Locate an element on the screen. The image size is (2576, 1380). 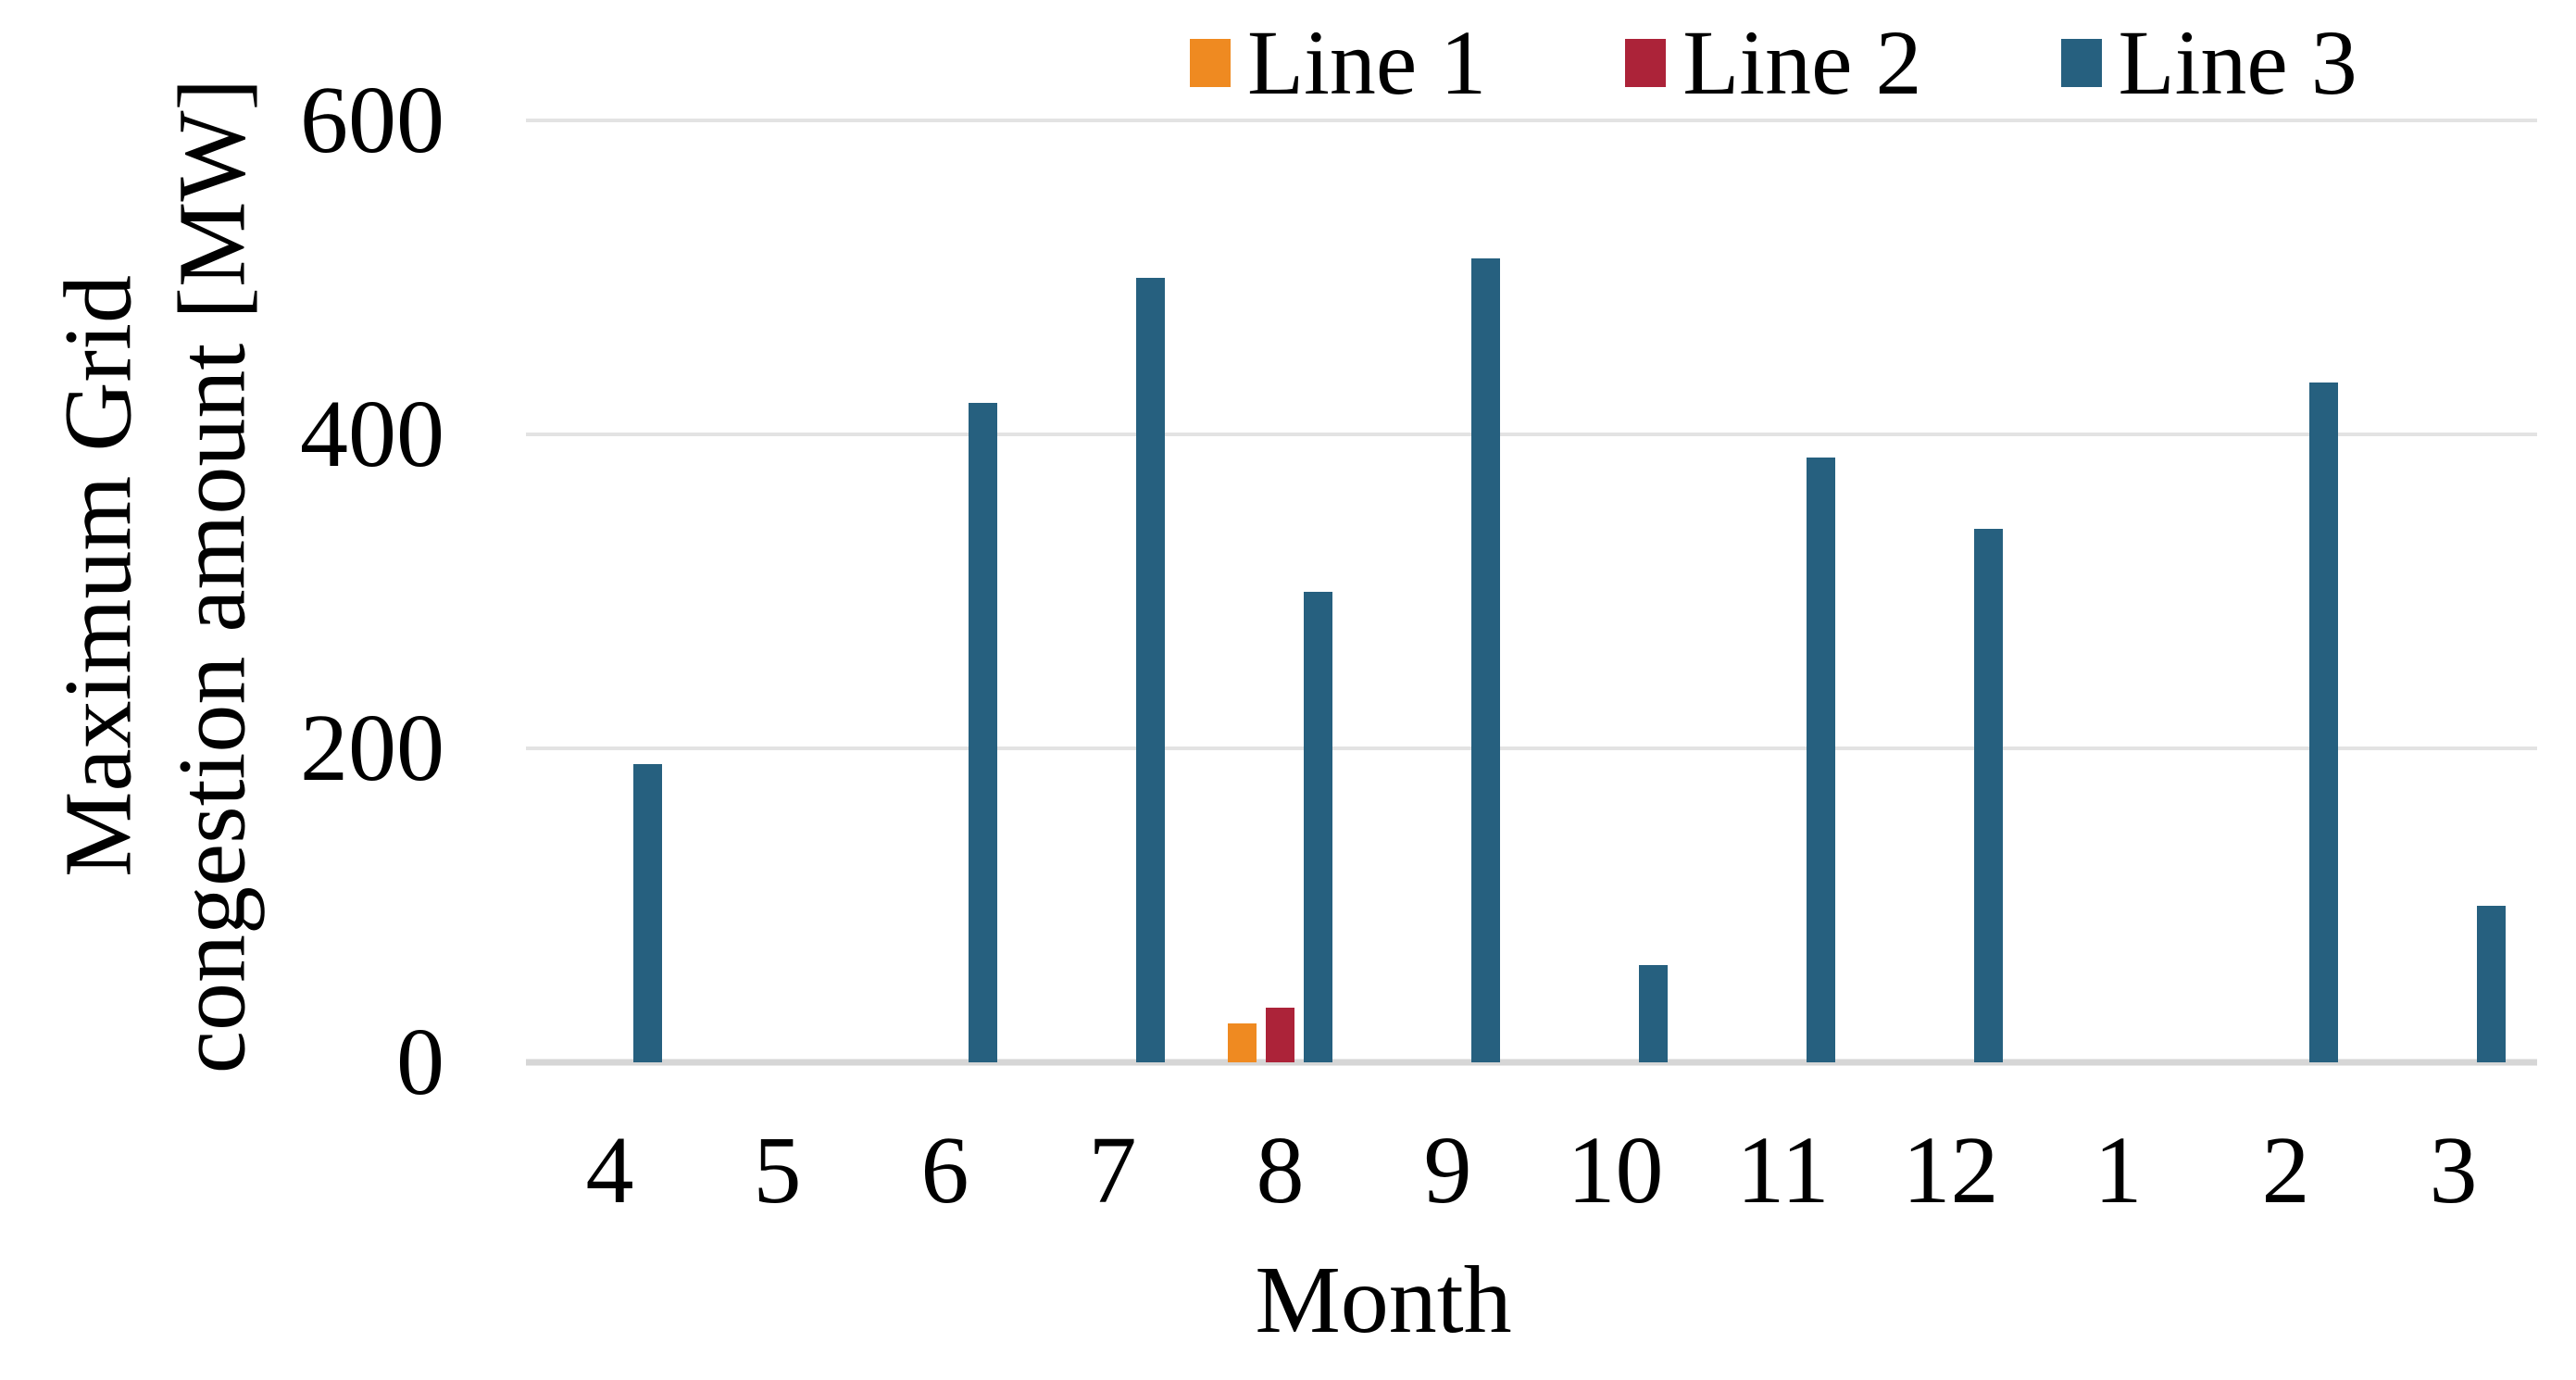
legend-label: Line 2 is located at coordinates (1802, 62).